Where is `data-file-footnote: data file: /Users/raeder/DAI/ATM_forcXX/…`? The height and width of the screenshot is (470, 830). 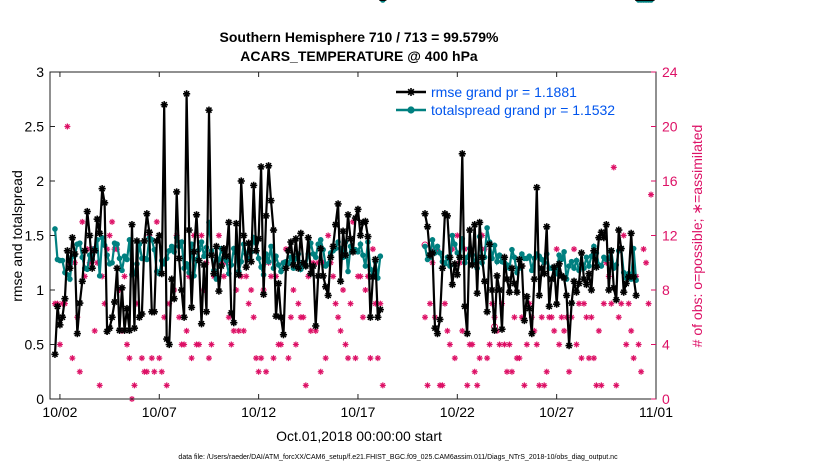
data-file-footnote: data file: /Users/raeder/DAI/ATM_forcXX/… is located at coordinates (398, 457).